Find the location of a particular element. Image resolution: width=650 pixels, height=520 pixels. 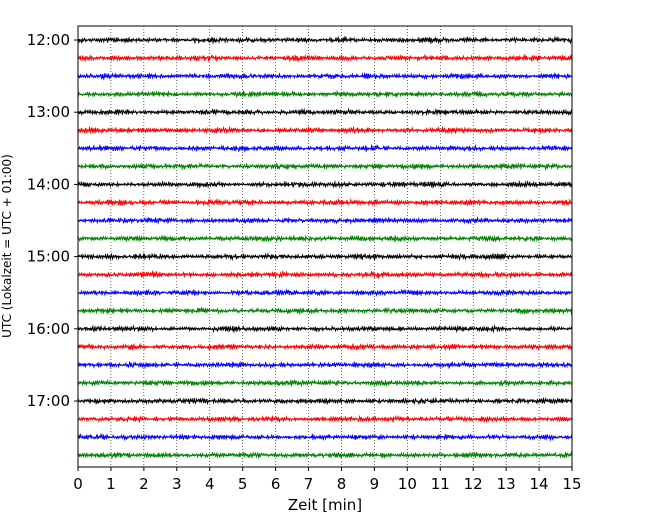

x-tick-label: 7 is located at coordinates (309, 484).